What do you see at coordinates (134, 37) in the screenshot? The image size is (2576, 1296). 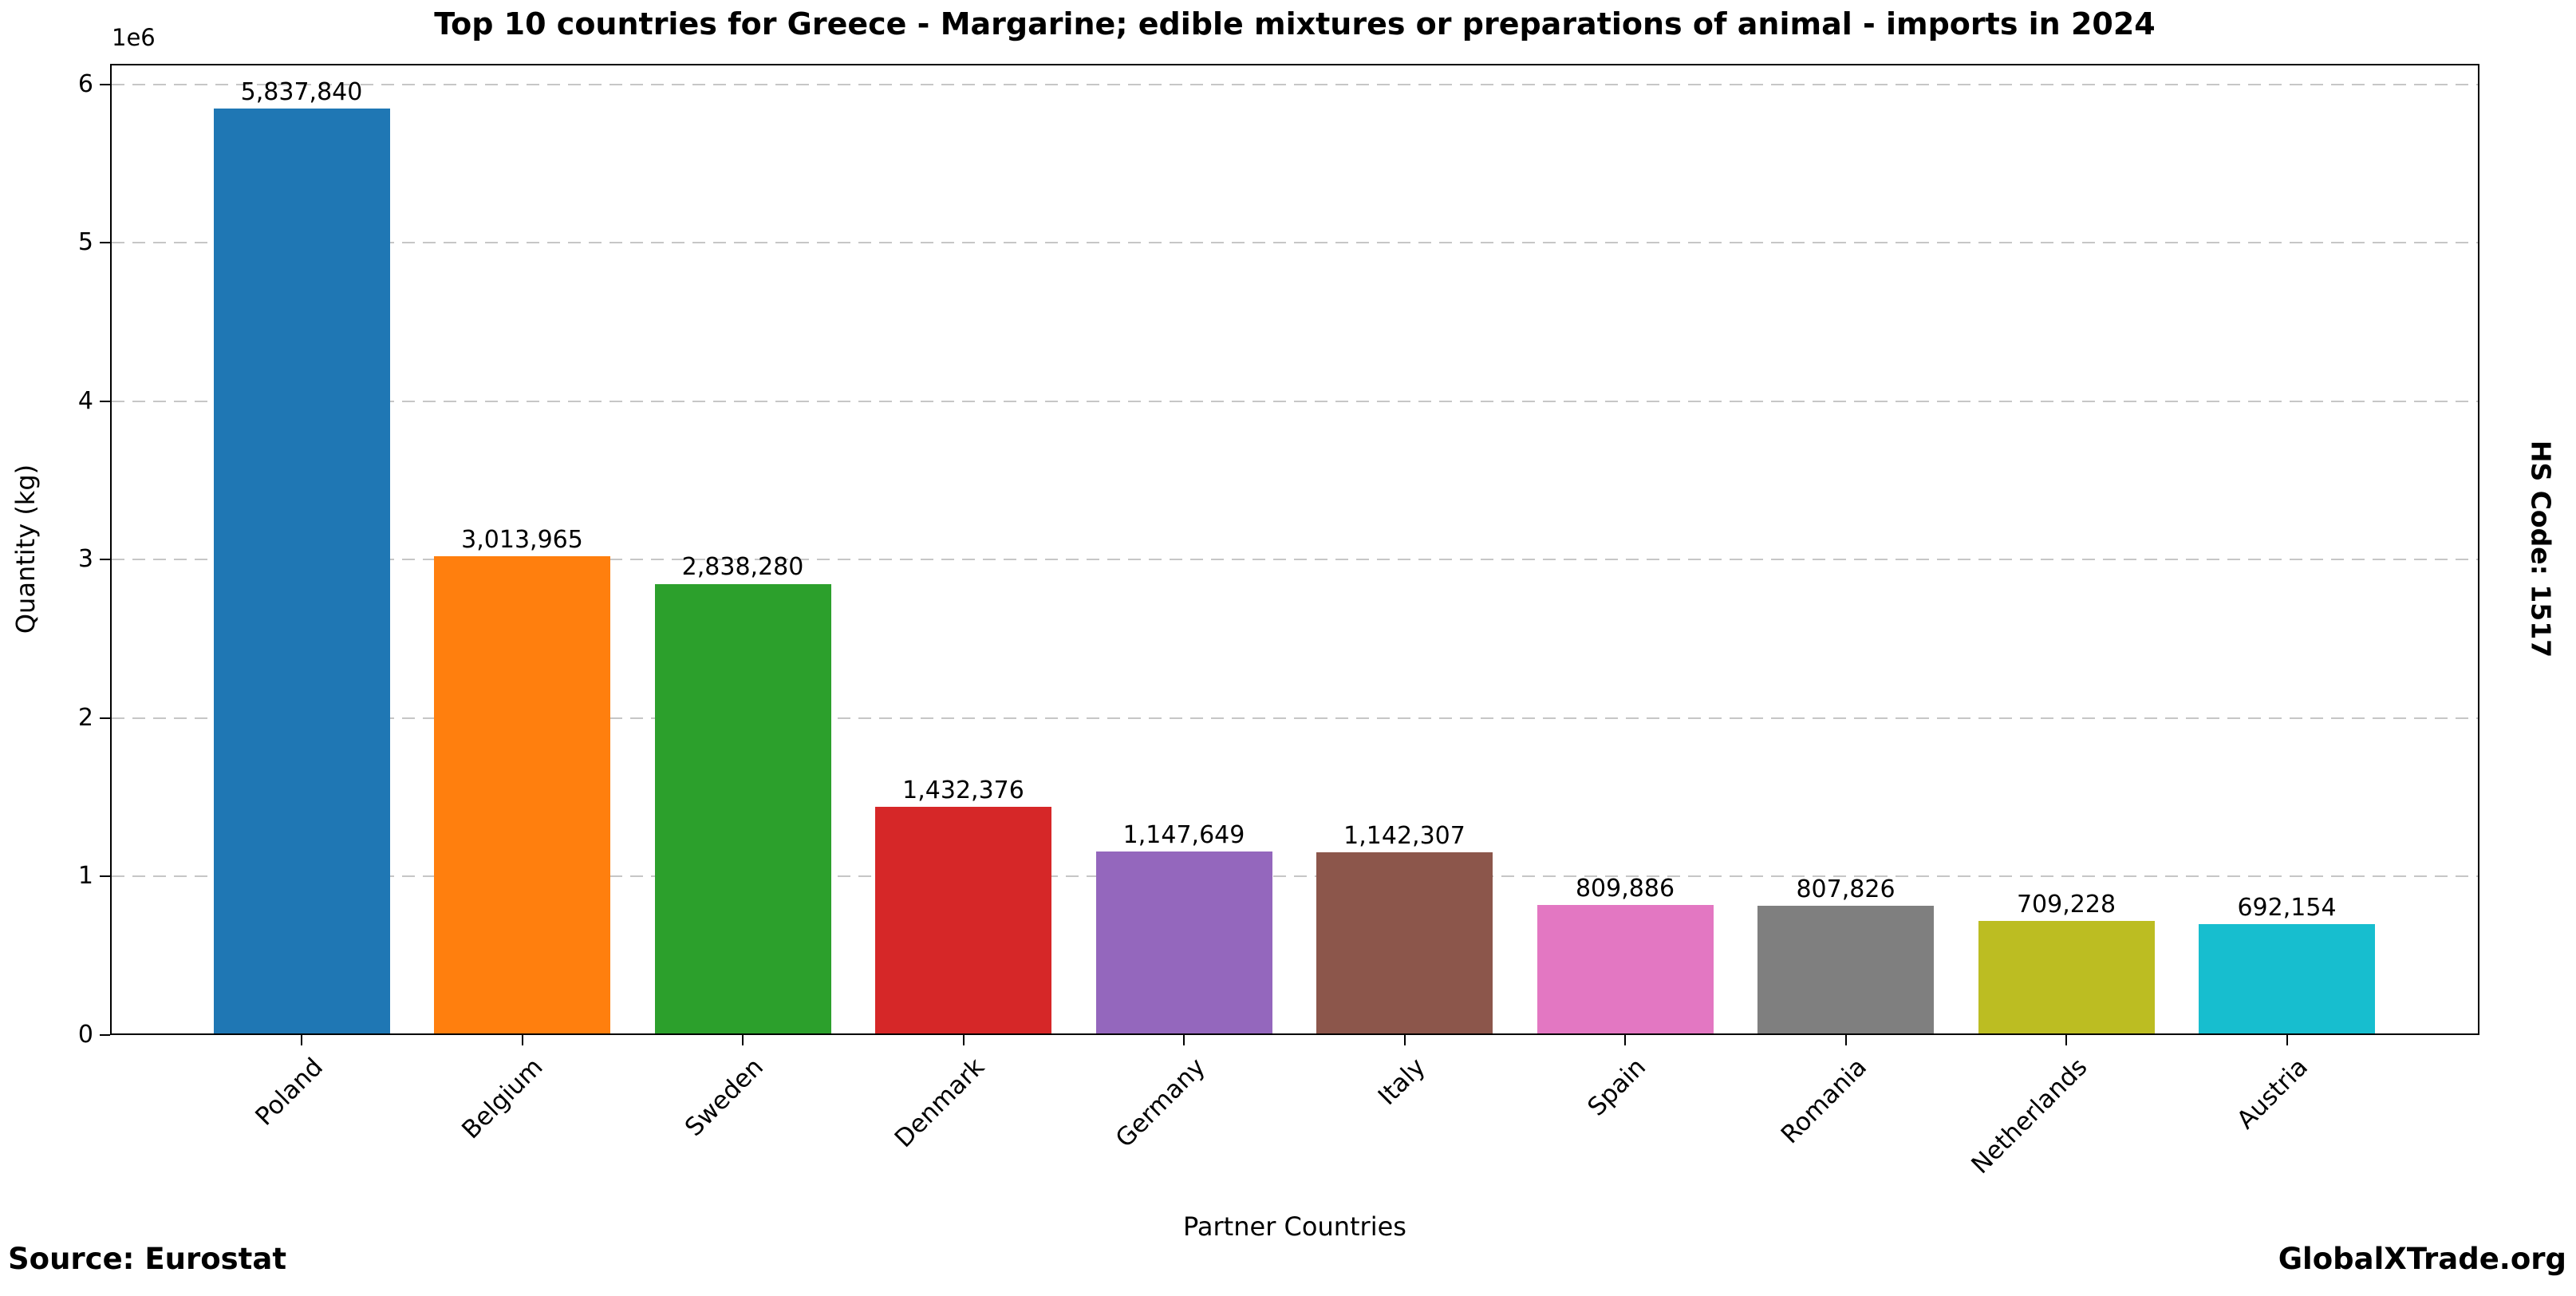 I see `y-axis-offset-label: 1e6` at bounding box center [134, 37].